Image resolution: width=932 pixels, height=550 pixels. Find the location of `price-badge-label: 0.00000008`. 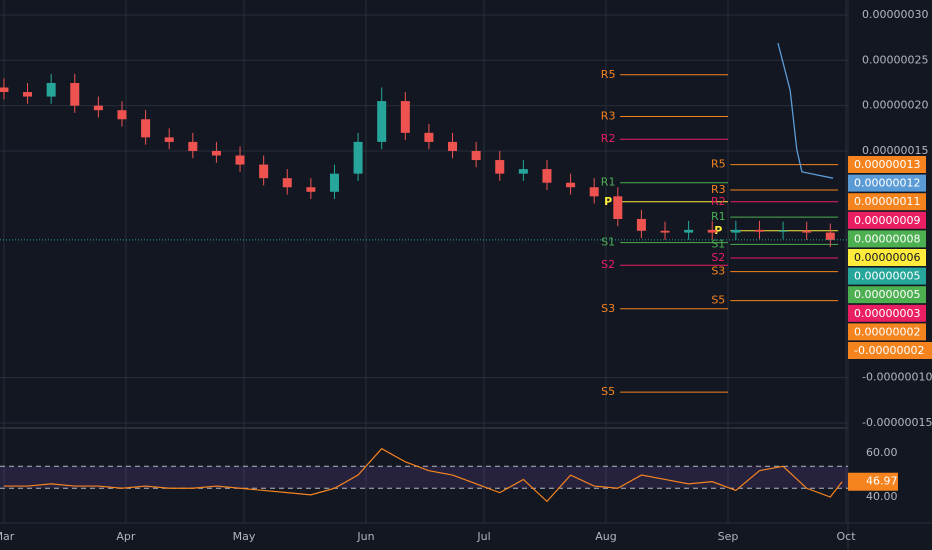

price-badge-label: 0.00000008 is located at coordinates (887, 238).